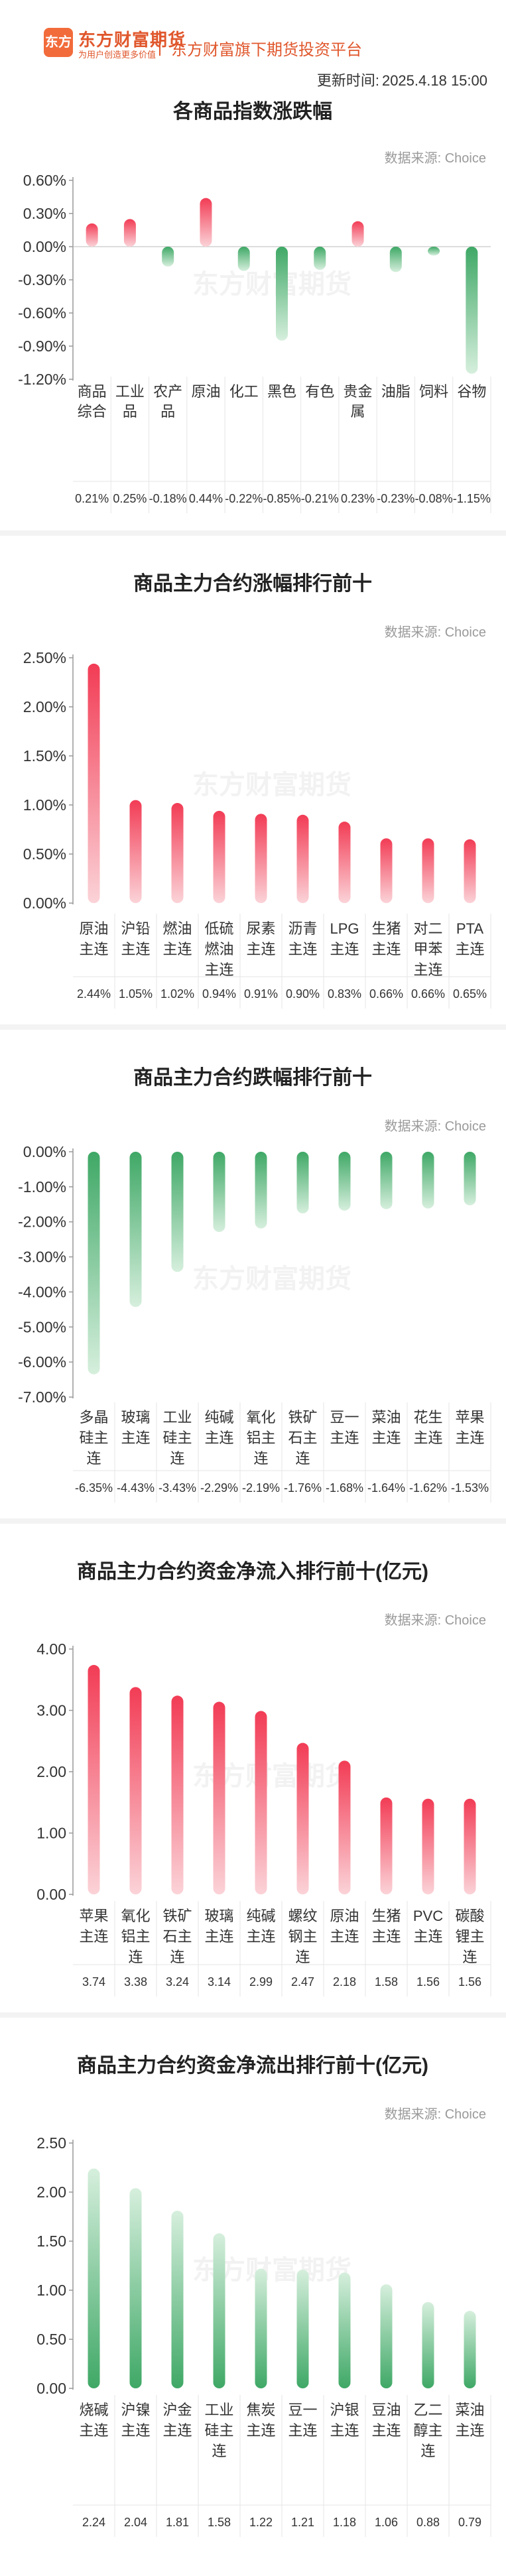 The image size is (506, 2576). I want to click on value-label: -4.43%, so click(136, 1488).